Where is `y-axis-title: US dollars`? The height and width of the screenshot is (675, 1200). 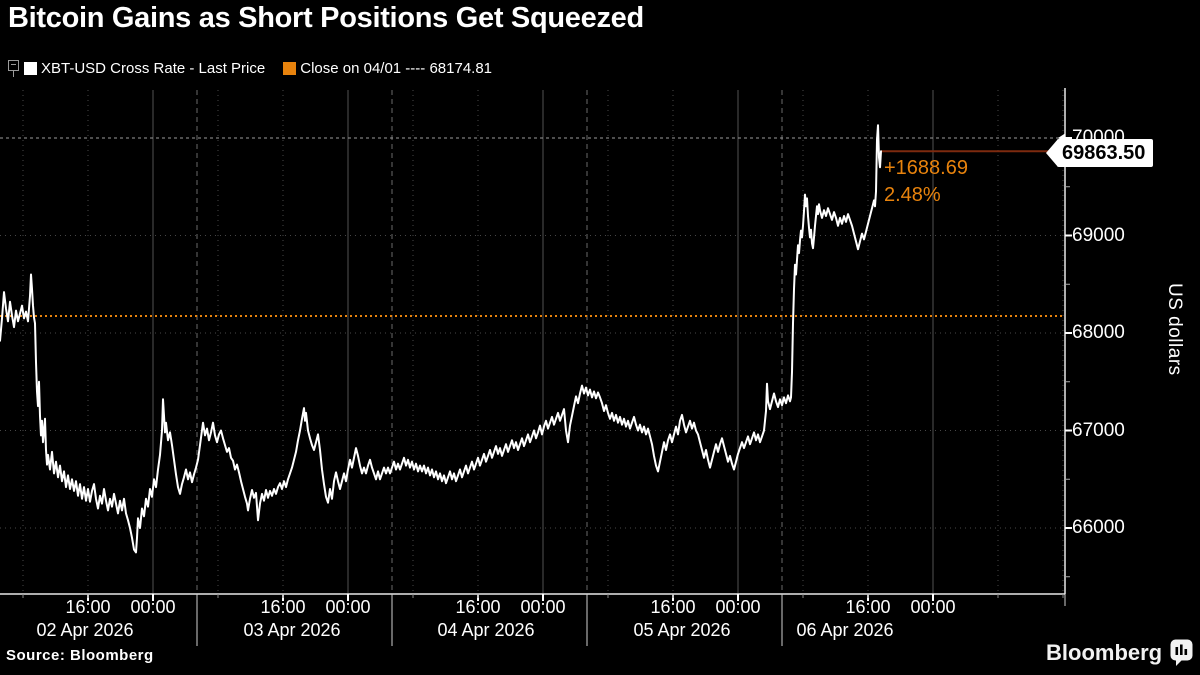 y-axis-title: US dollars is located at coordinates (1174, 329).